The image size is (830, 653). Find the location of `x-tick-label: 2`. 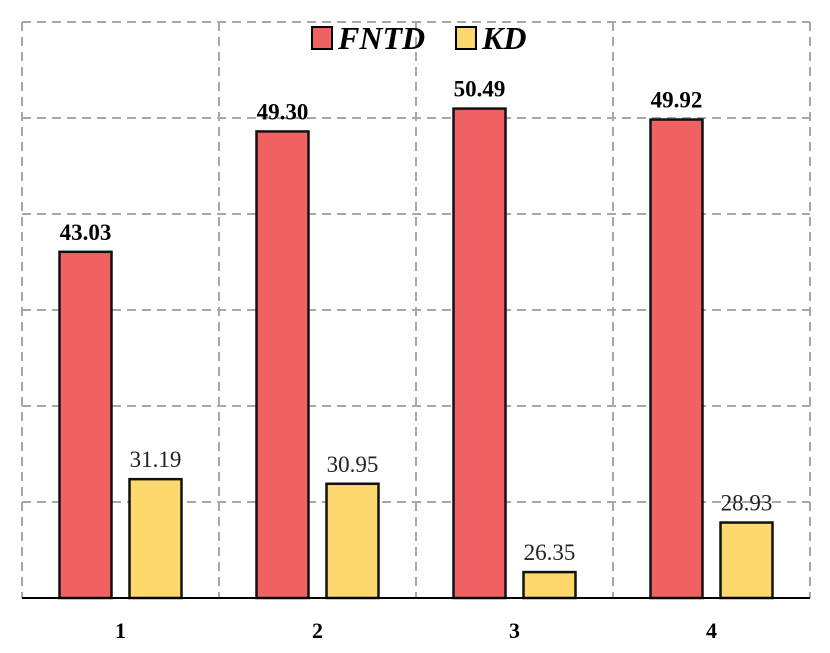

x-tick-label: 2 is located at coordinates (317, 630).